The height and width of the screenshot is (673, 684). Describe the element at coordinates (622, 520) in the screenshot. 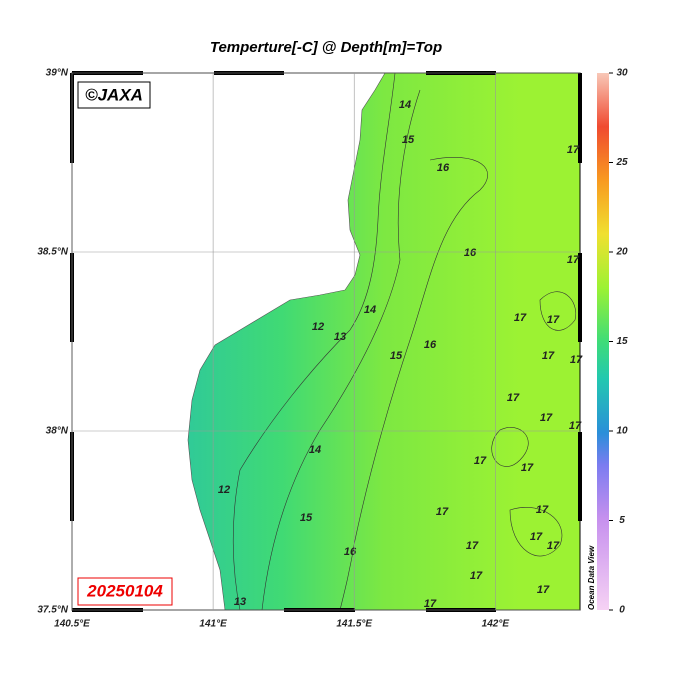

I see `colorbar-tick-label: 5` at that location.